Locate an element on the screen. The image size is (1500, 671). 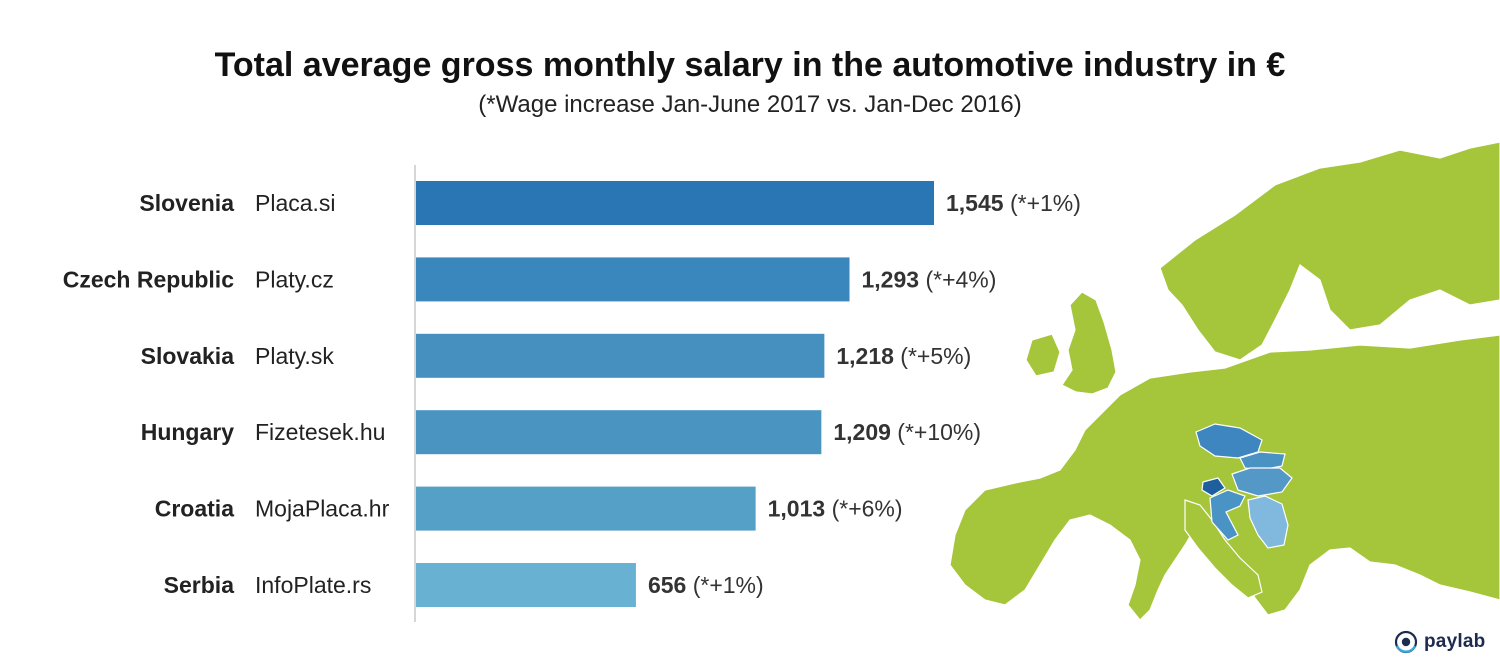
paylab-logo: paylab is located at coordinates (1439, 642).